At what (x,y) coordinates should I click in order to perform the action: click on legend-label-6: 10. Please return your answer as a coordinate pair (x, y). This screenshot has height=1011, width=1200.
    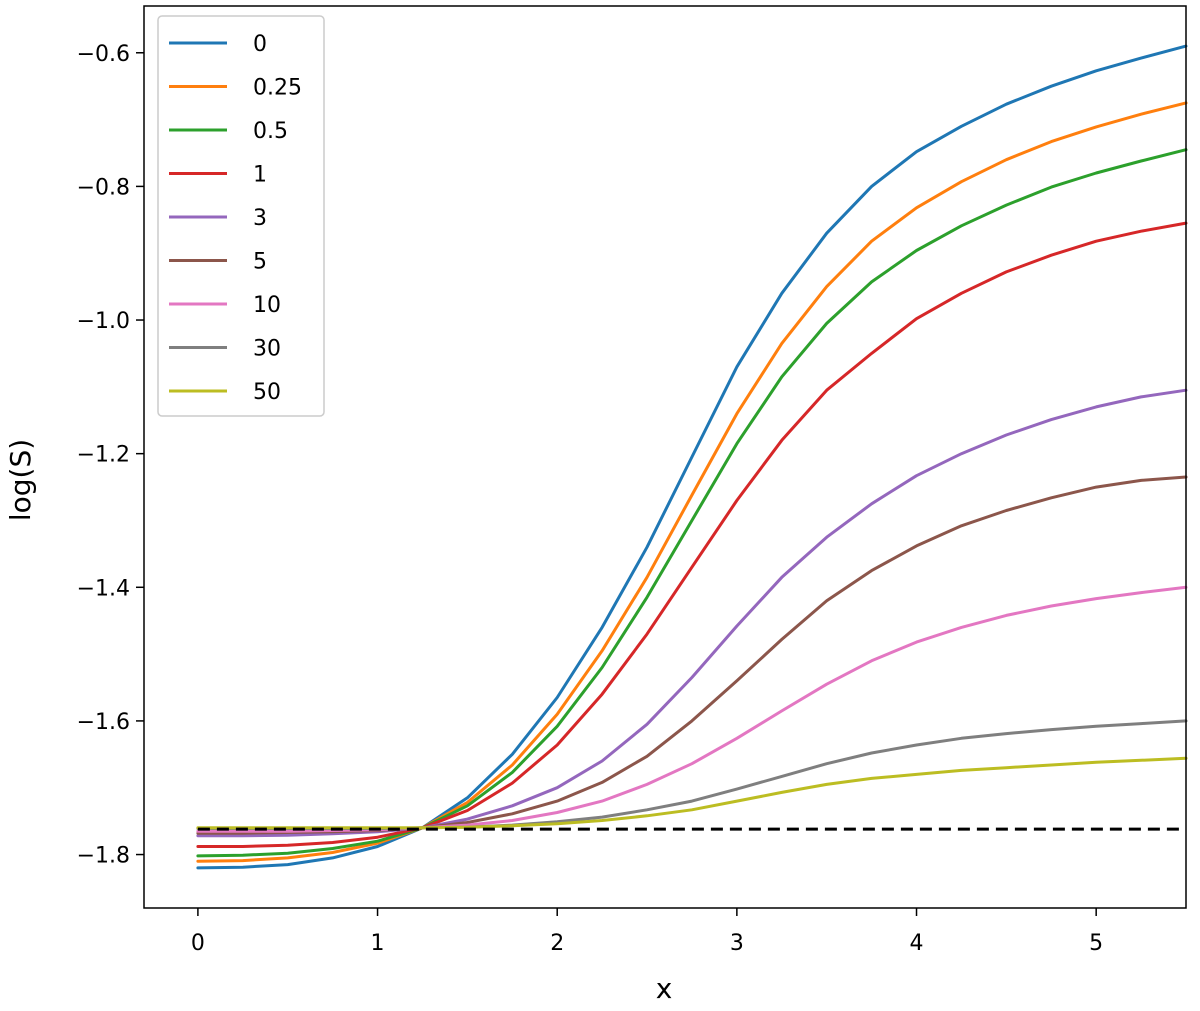
    Looking at the image, I should click on (267, 305).